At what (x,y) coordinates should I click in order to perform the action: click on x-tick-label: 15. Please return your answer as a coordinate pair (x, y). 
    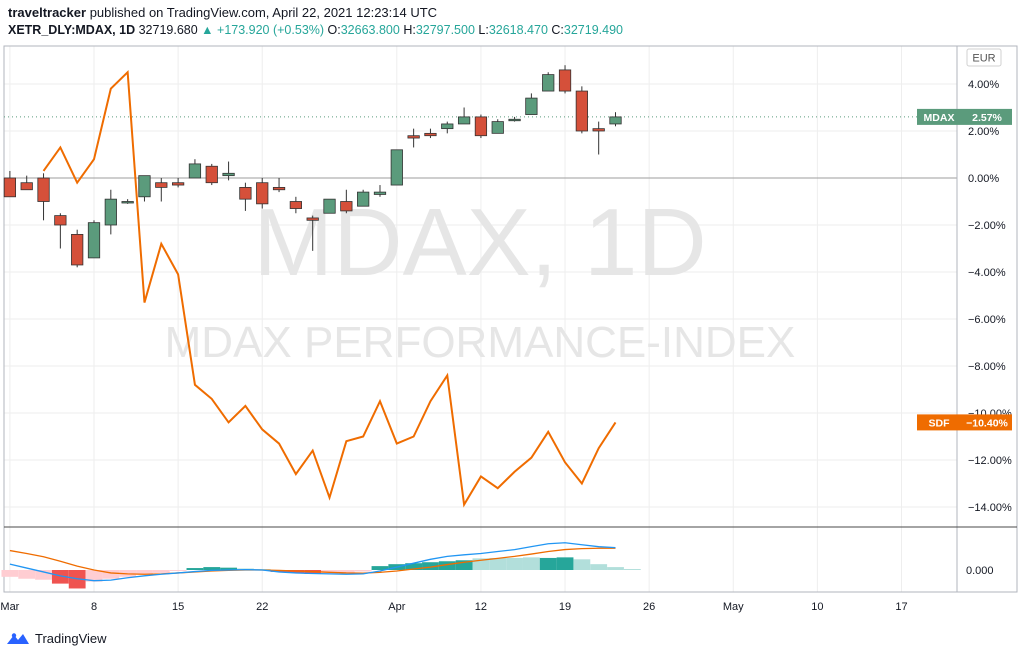
    Looking at the image, I should click on (178, 607).